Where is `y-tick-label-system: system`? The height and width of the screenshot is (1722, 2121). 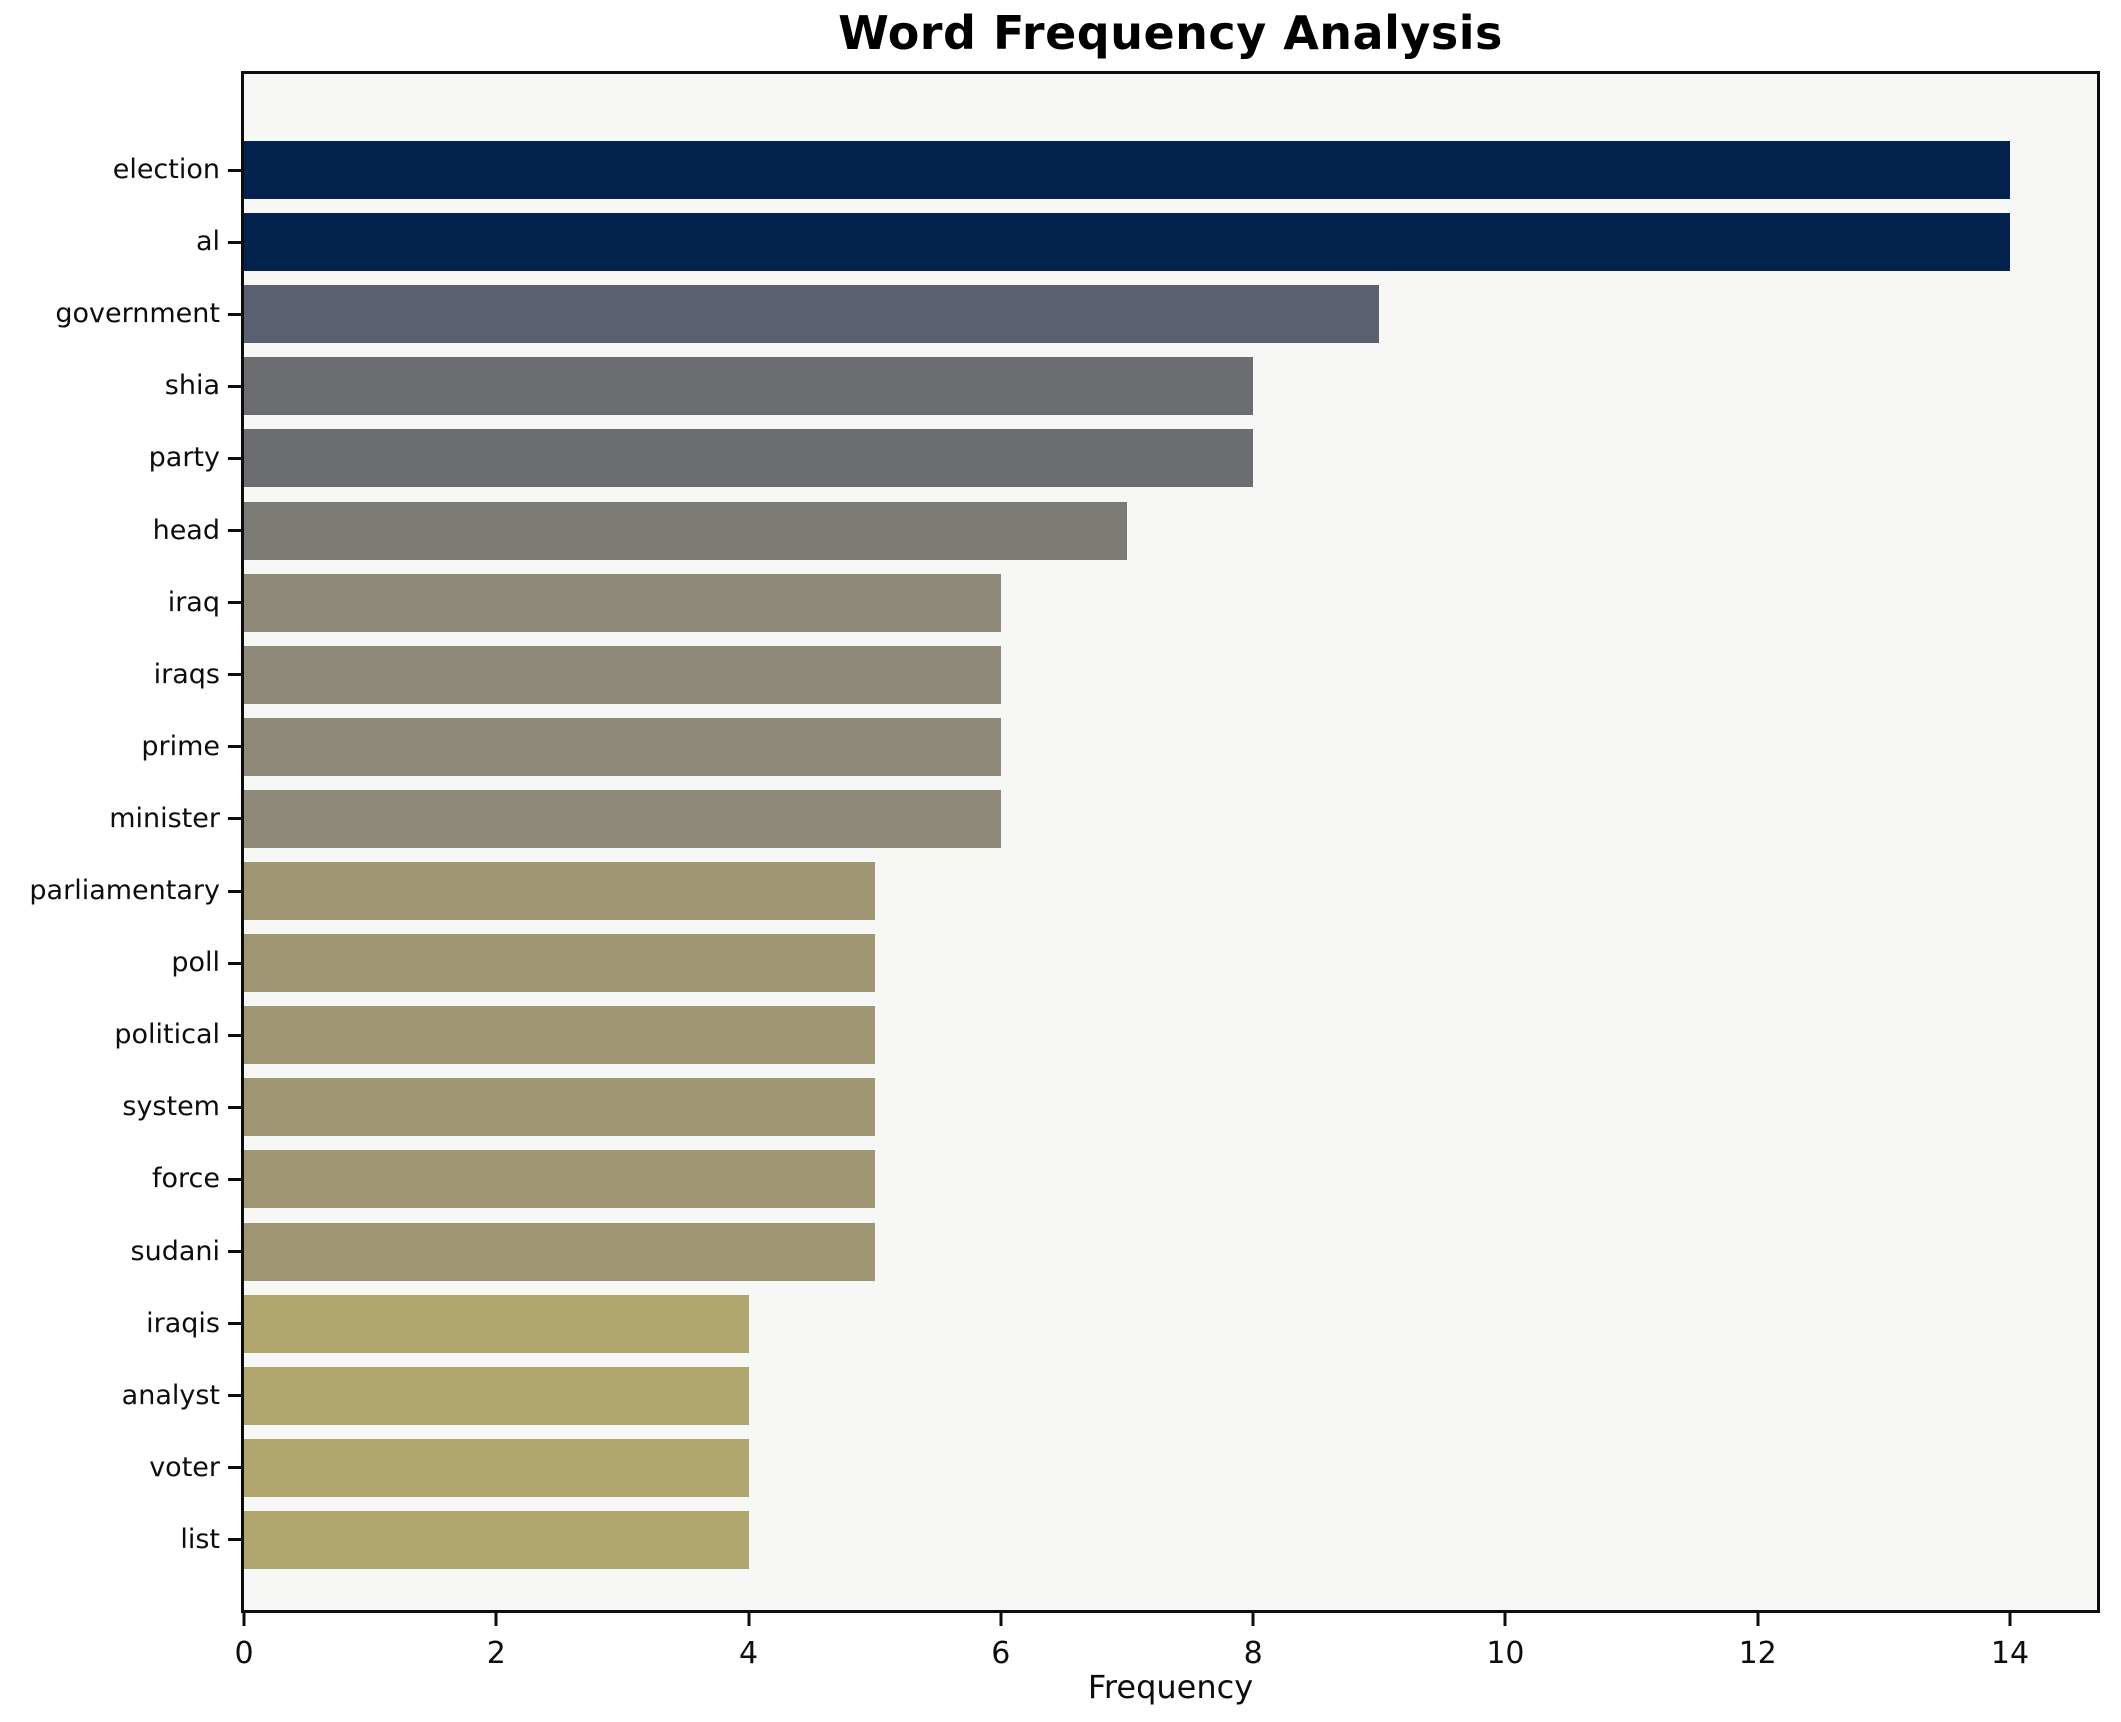
y-tick-label-system: system is located at coordinates (171, 1107).